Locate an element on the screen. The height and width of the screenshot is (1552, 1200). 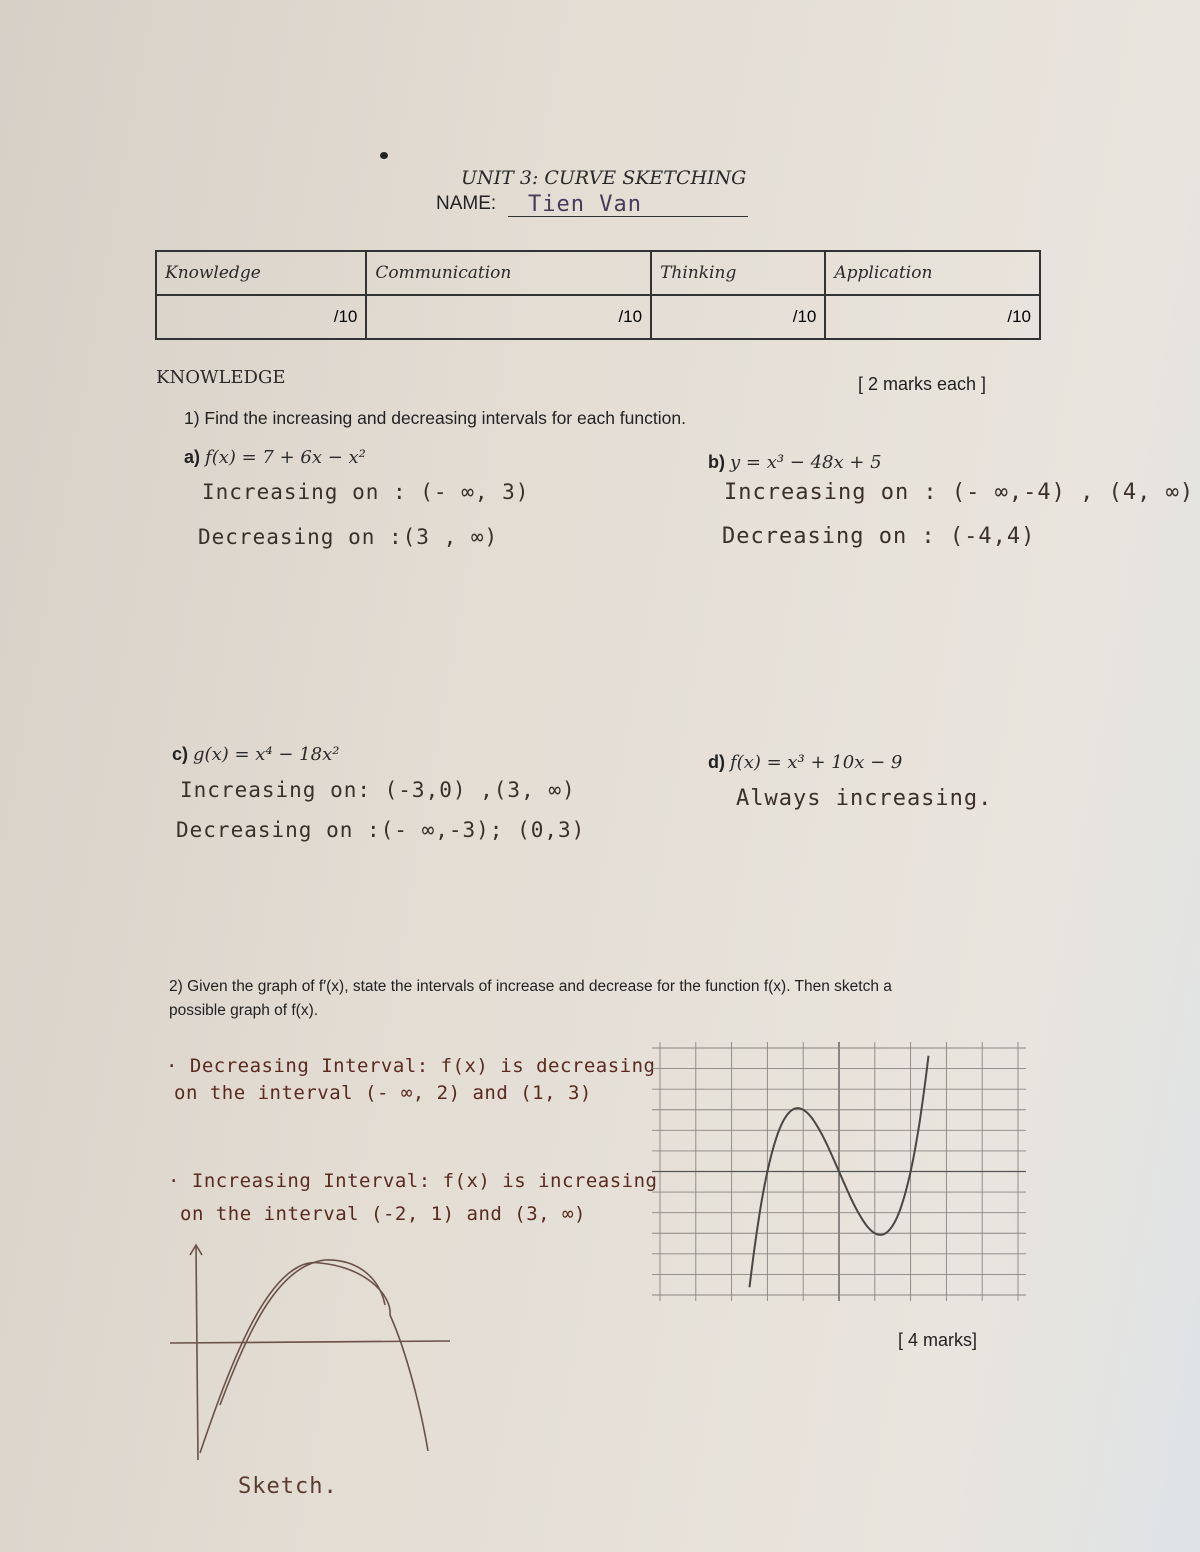
part-d-answer: Always increasing. is located at coordinates (864, 798).